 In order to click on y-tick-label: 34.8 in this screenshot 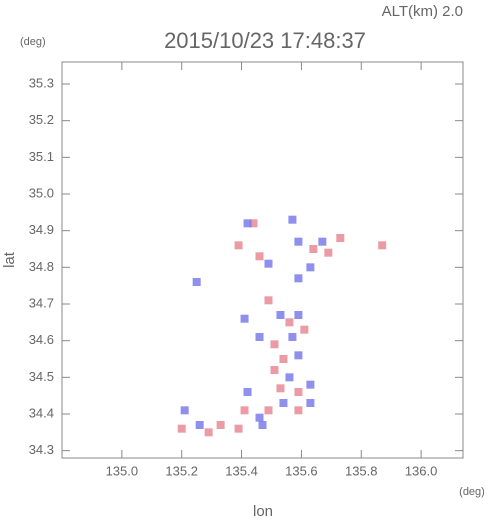, I will do `click(41, 266)`.